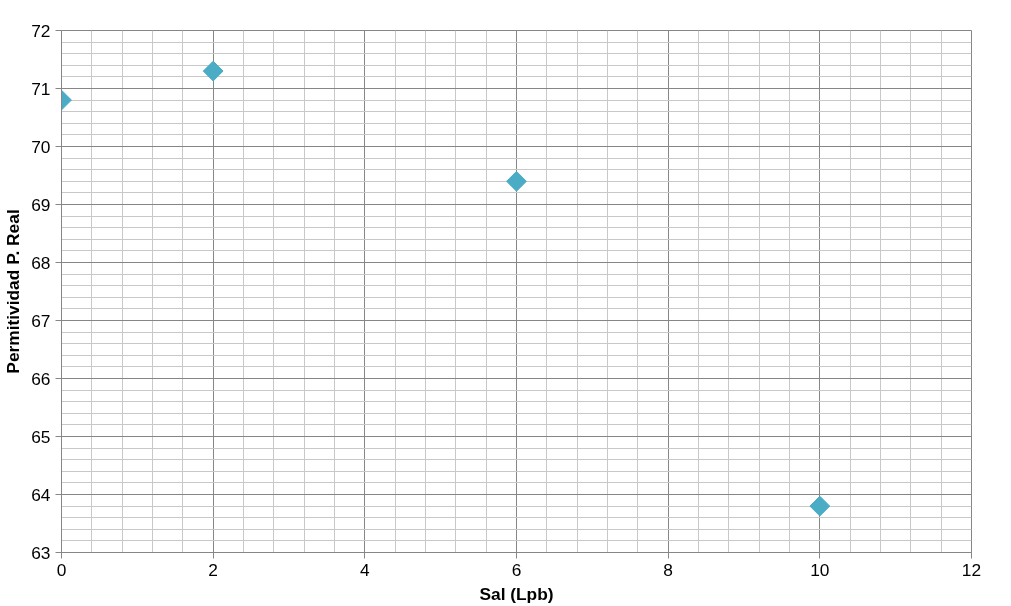 This screenshot has width=1011, height=606. What do you see at coordinates (365, 569) in the screenshot?
I see `x-tick-label: 4` at bounding box center [365, 569].